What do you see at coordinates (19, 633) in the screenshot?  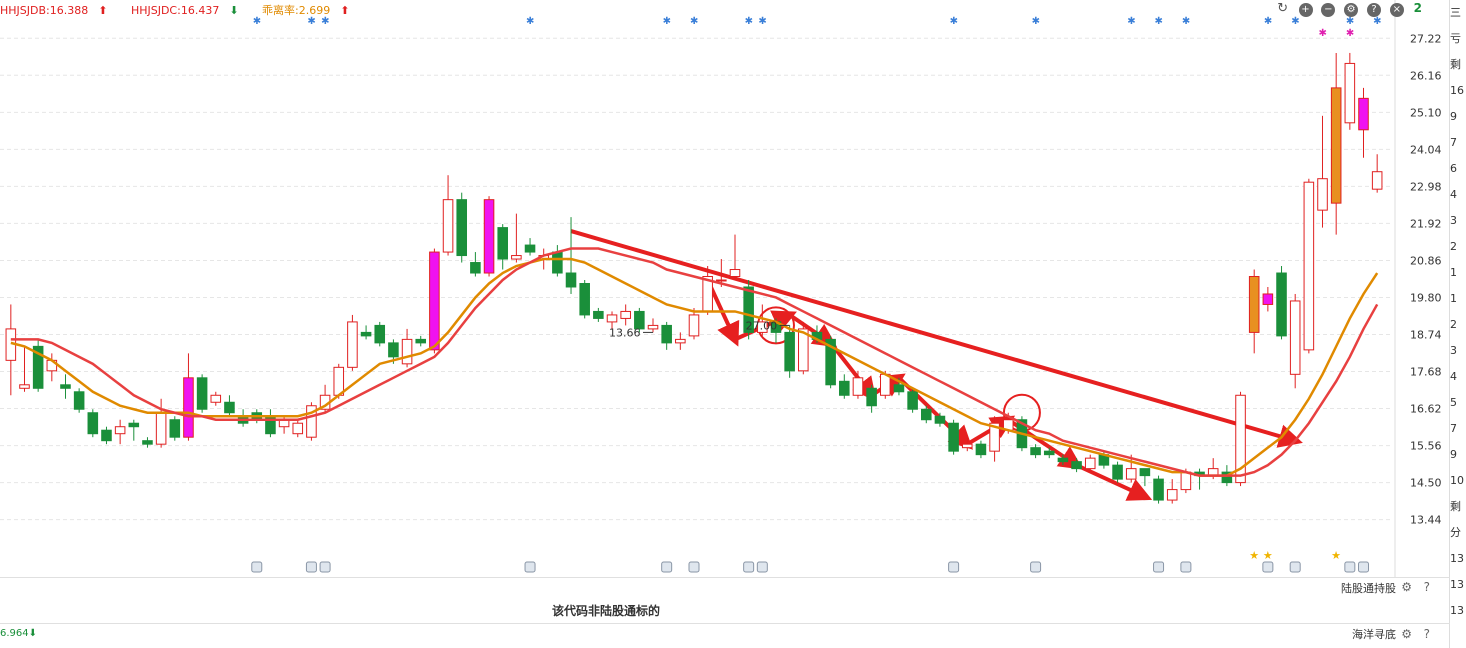 I see `bottom-indicator-value: 6.964⬇` at bounding box center [19, 633].